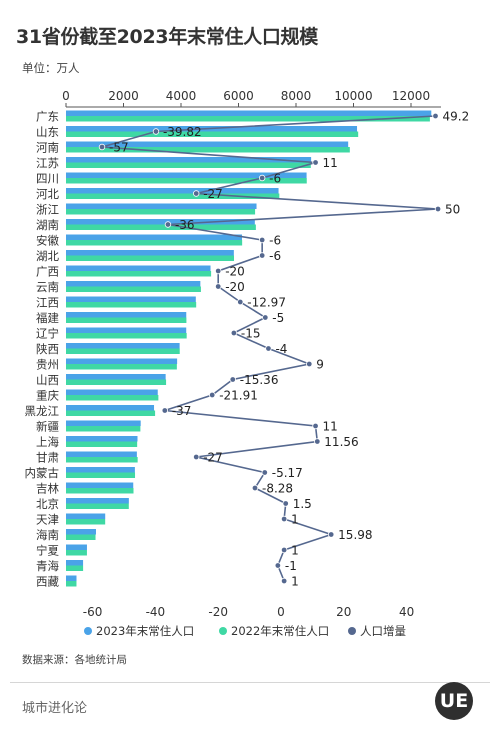  I want to click on category-label: 广西, so click(47, 272).